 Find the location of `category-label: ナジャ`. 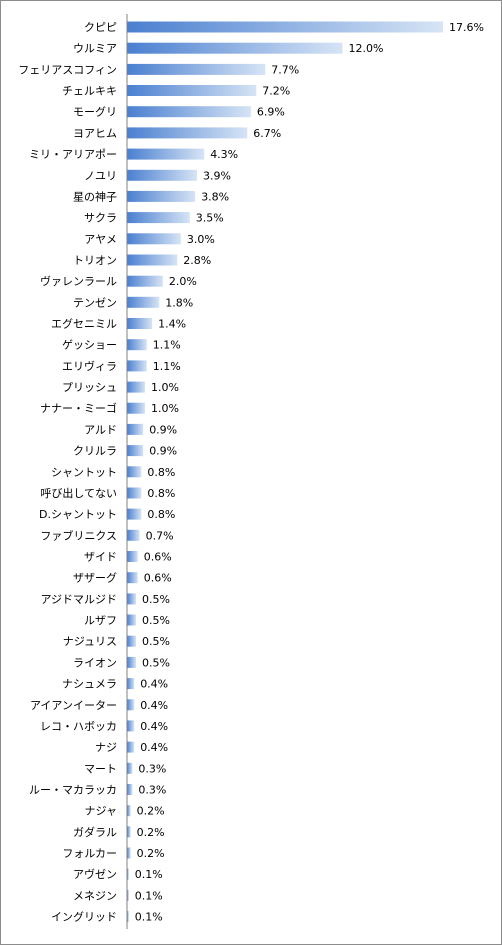

category-label: ナジャ is located at coordinates (101, 811).